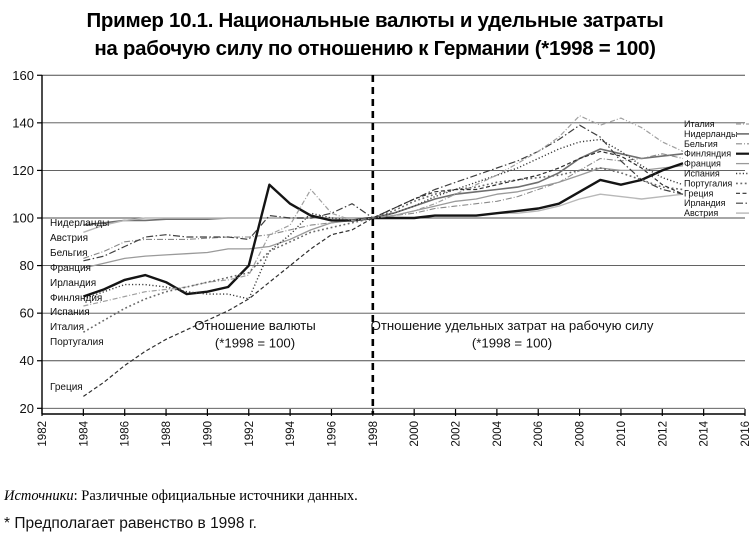 This screenshot has width=750, height=541. I want to click on x-tick-label-1994: 1994, so click(291, 433).